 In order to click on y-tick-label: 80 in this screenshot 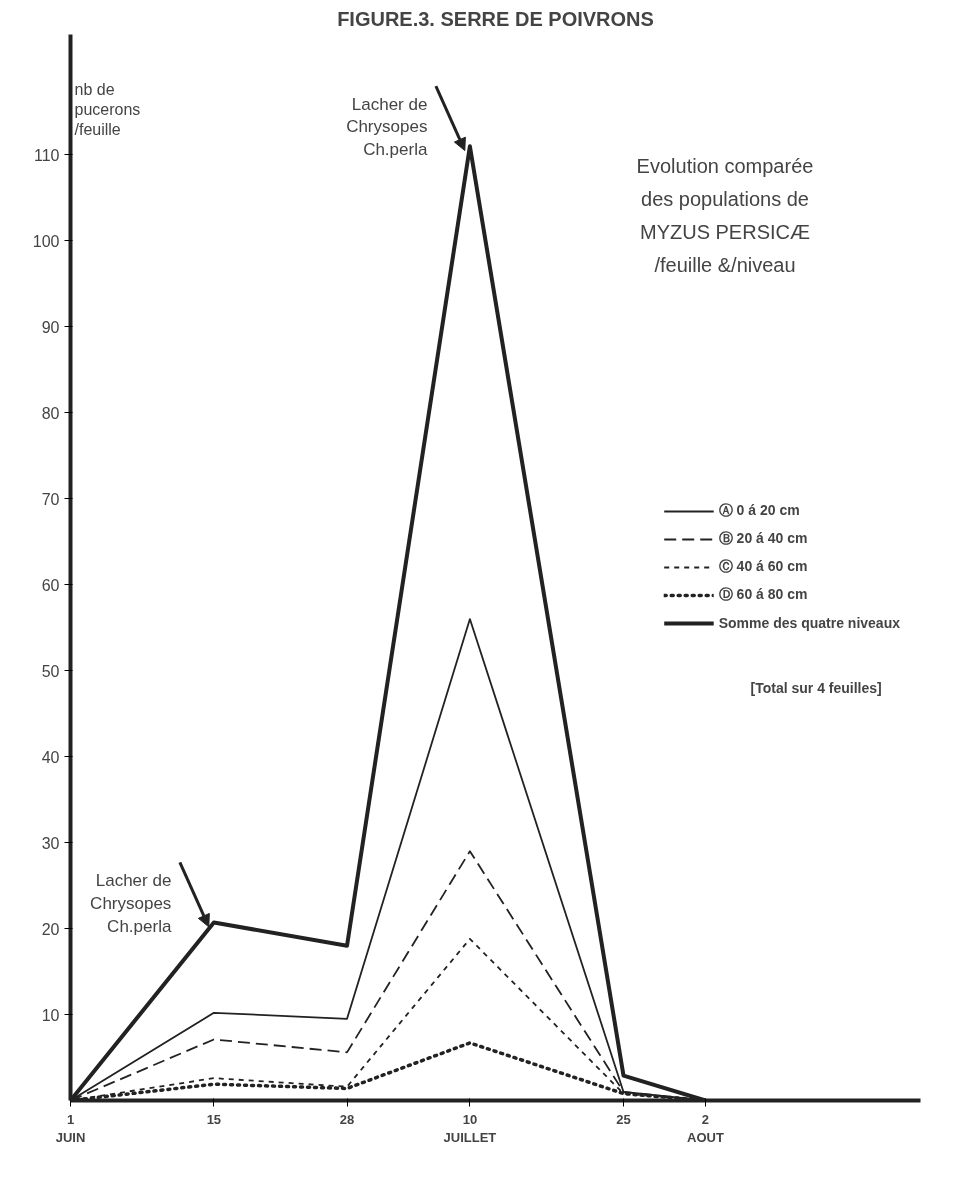, I will do `click(50, 413)`.